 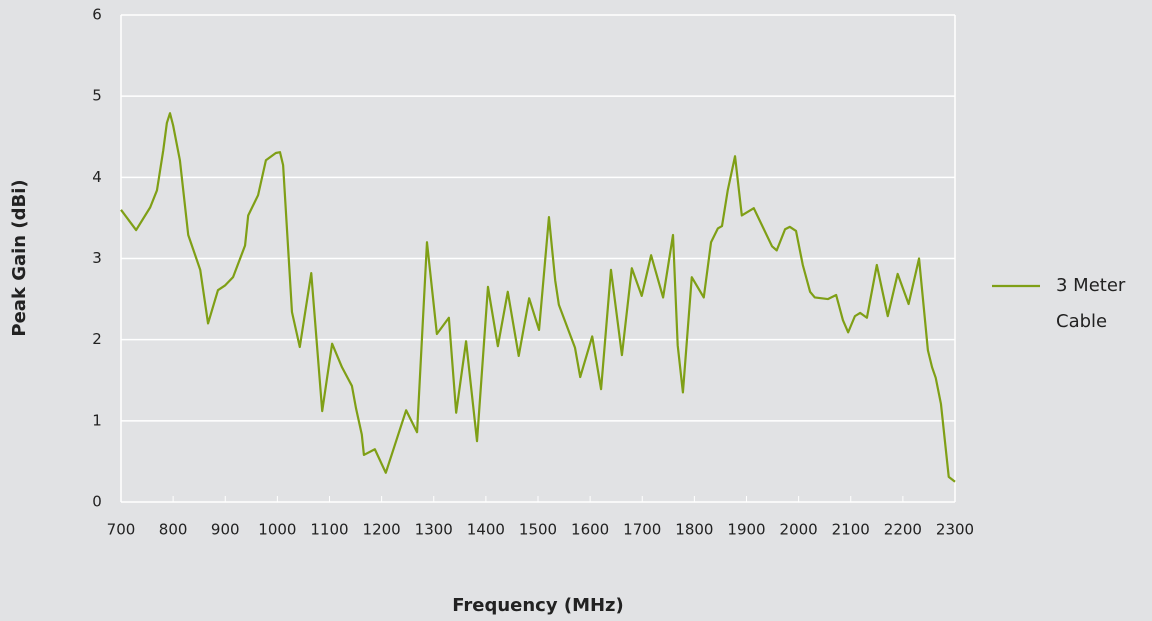 I want to click on x-tick-label: 1600, so click(x=590, y=530).